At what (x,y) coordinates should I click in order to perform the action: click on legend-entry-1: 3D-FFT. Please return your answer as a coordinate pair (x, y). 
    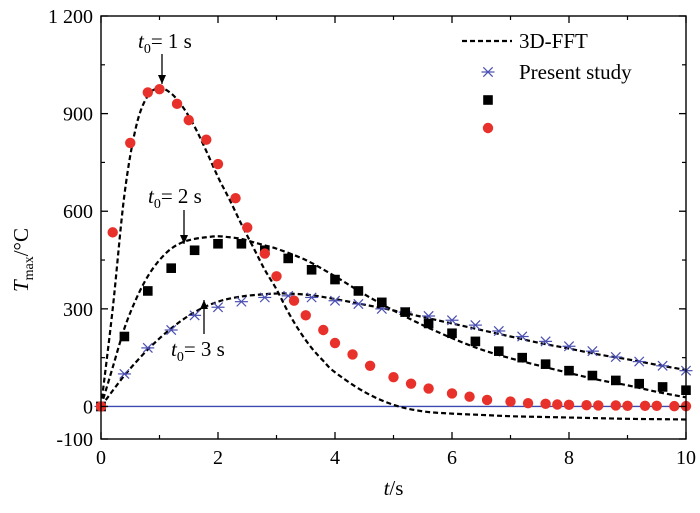
    Looking at the image, I should click on (525, 41).